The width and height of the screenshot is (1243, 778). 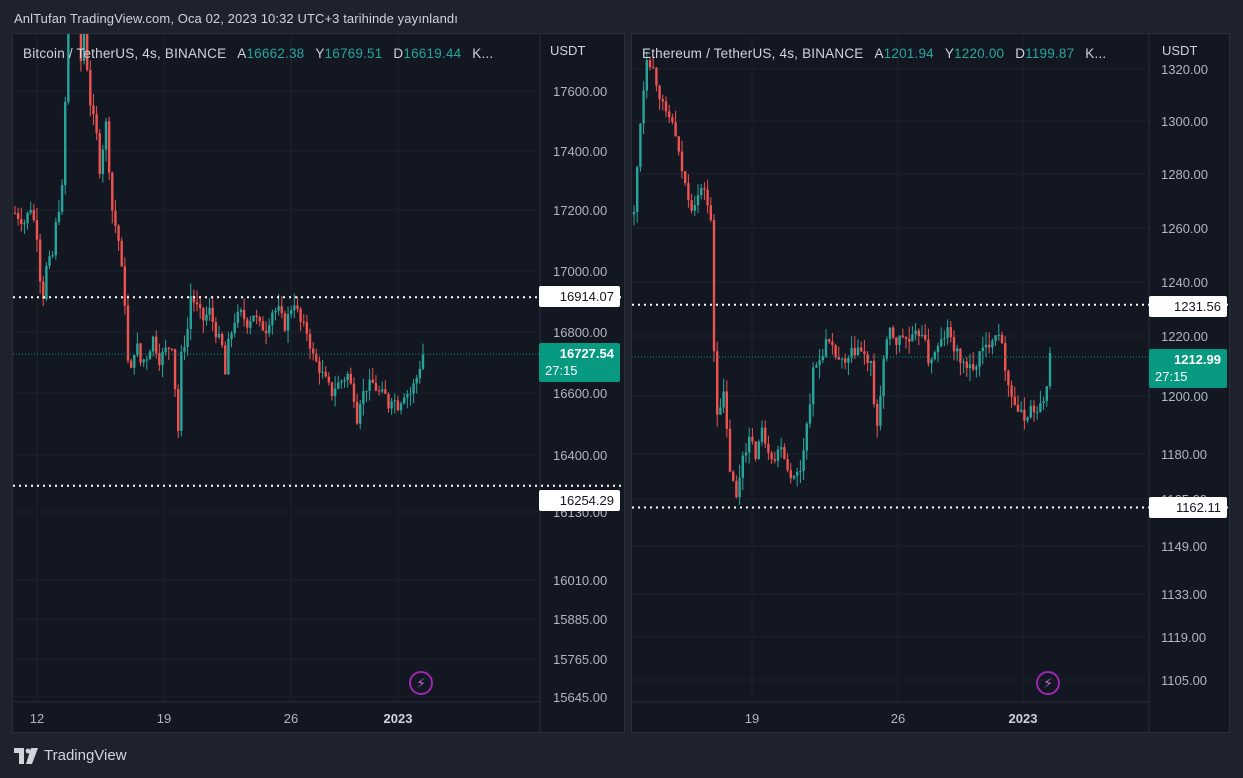 What do you see at coordinates (1184, 680) in the screenshot?
I see `y-tick-label: 1105.00` at bounding box center [1184, 680].